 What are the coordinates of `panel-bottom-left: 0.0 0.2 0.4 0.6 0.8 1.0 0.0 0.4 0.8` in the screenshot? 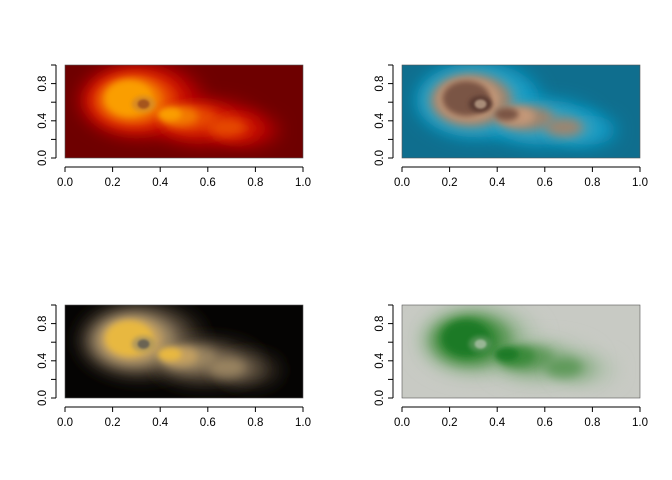 It's located at (174, 366).